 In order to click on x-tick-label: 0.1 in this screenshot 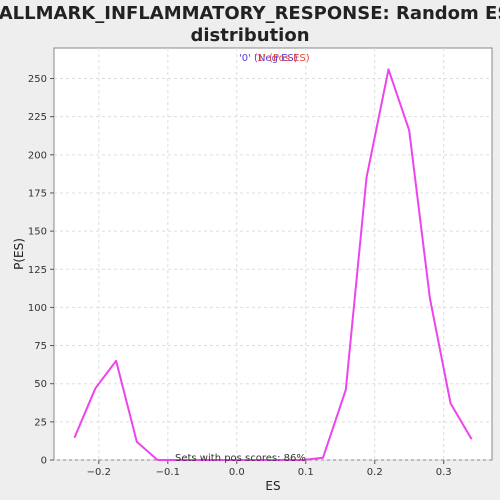, I will do `click(306, 472)`.